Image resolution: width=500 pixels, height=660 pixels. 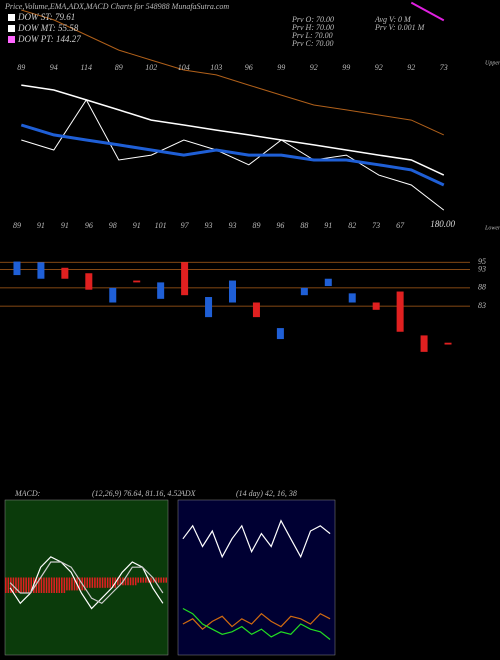 What do you see at coordinates (312, 35) in the screenshot?
I see `info-text: Prv L: 70.00` at bounding box center [312, 35].